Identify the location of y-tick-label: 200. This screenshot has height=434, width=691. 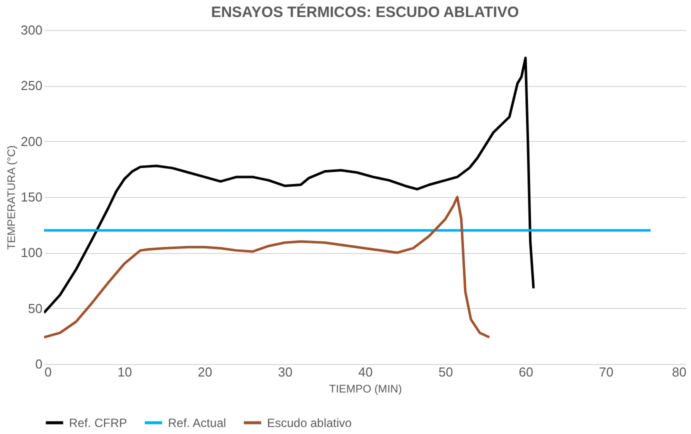
(31, 141).